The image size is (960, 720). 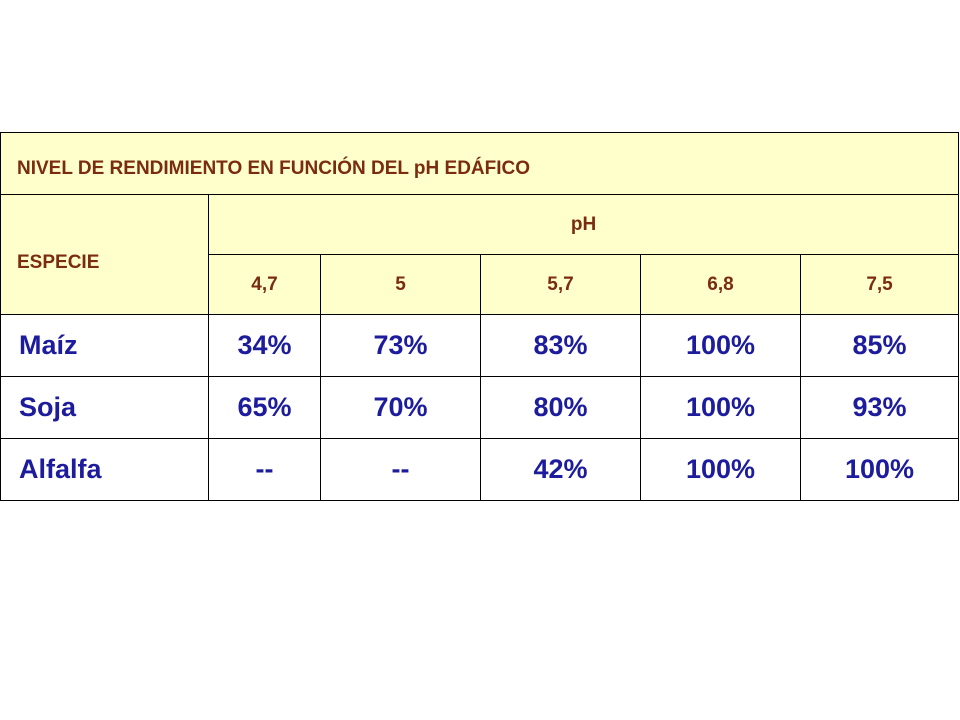 What do you see at coordinates (560, 469) in the screenshot?
I see `yield-cell: 42%` at bounding box center [560, 469].